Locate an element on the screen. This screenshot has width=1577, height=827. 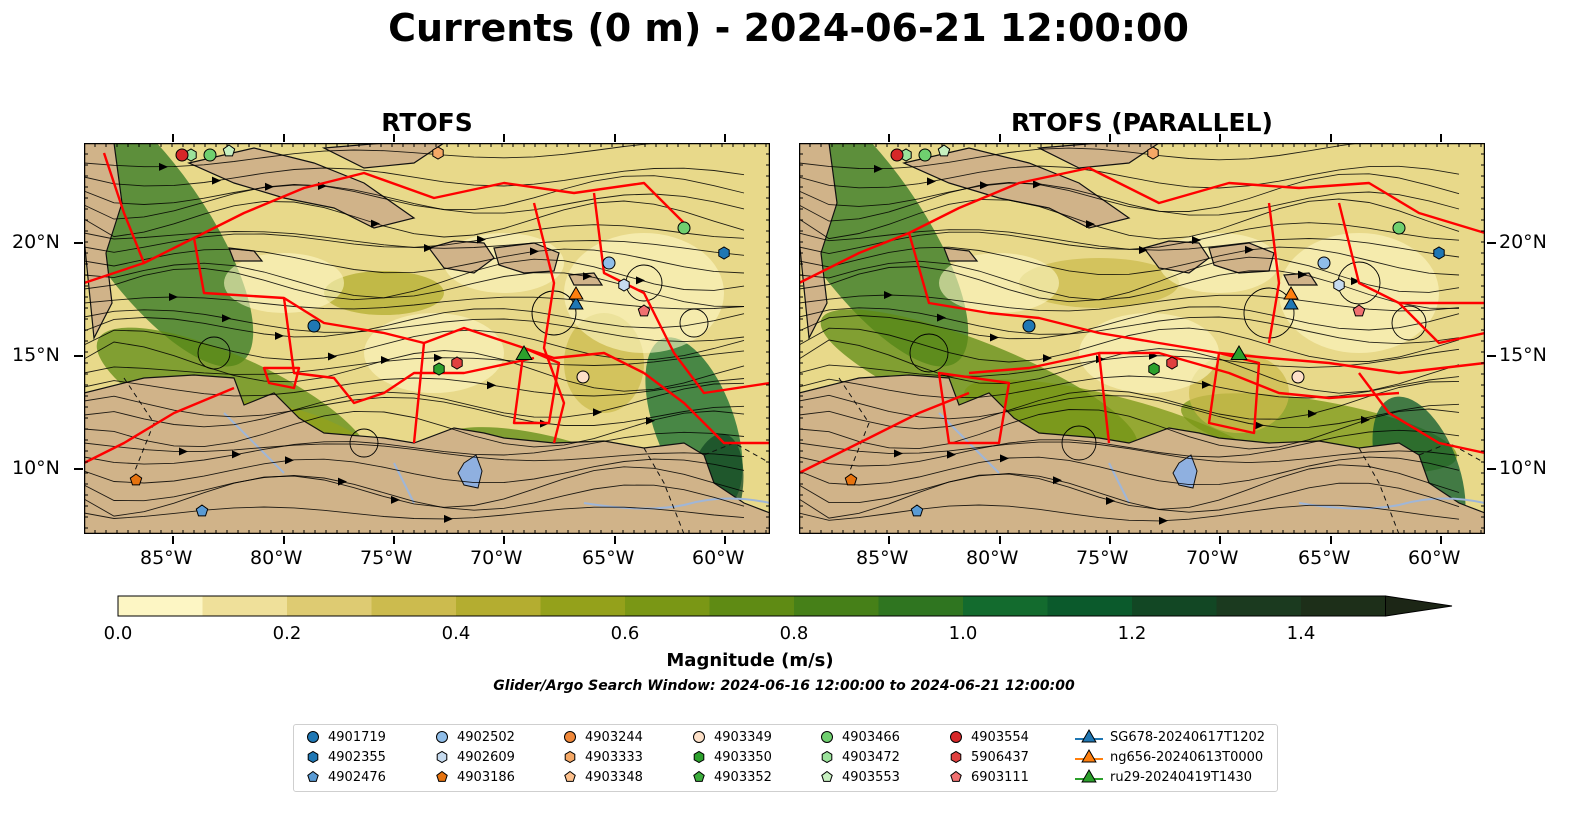
circle-marker-icon is located at coordinates (313, 737).